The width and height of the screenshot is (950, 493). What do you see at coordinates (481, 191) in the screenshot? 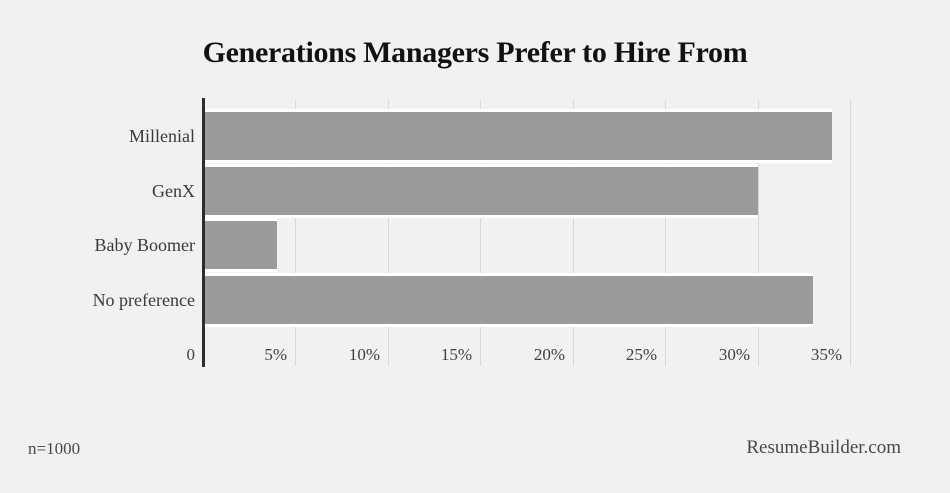
I see `bar-genx` at bounding box center [481, 191].